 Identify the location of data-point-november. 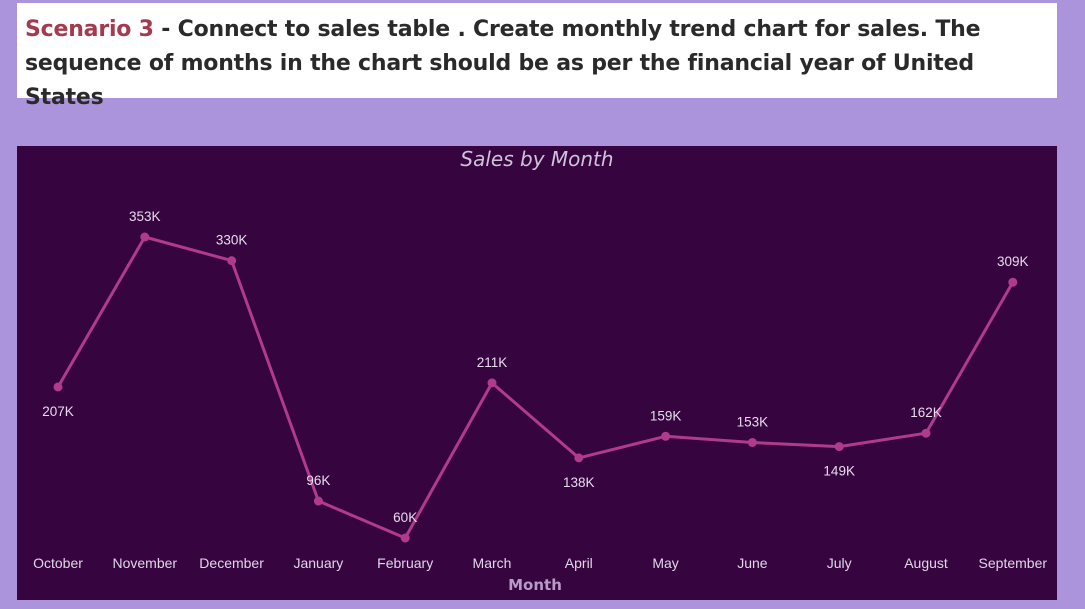
(145, 237).